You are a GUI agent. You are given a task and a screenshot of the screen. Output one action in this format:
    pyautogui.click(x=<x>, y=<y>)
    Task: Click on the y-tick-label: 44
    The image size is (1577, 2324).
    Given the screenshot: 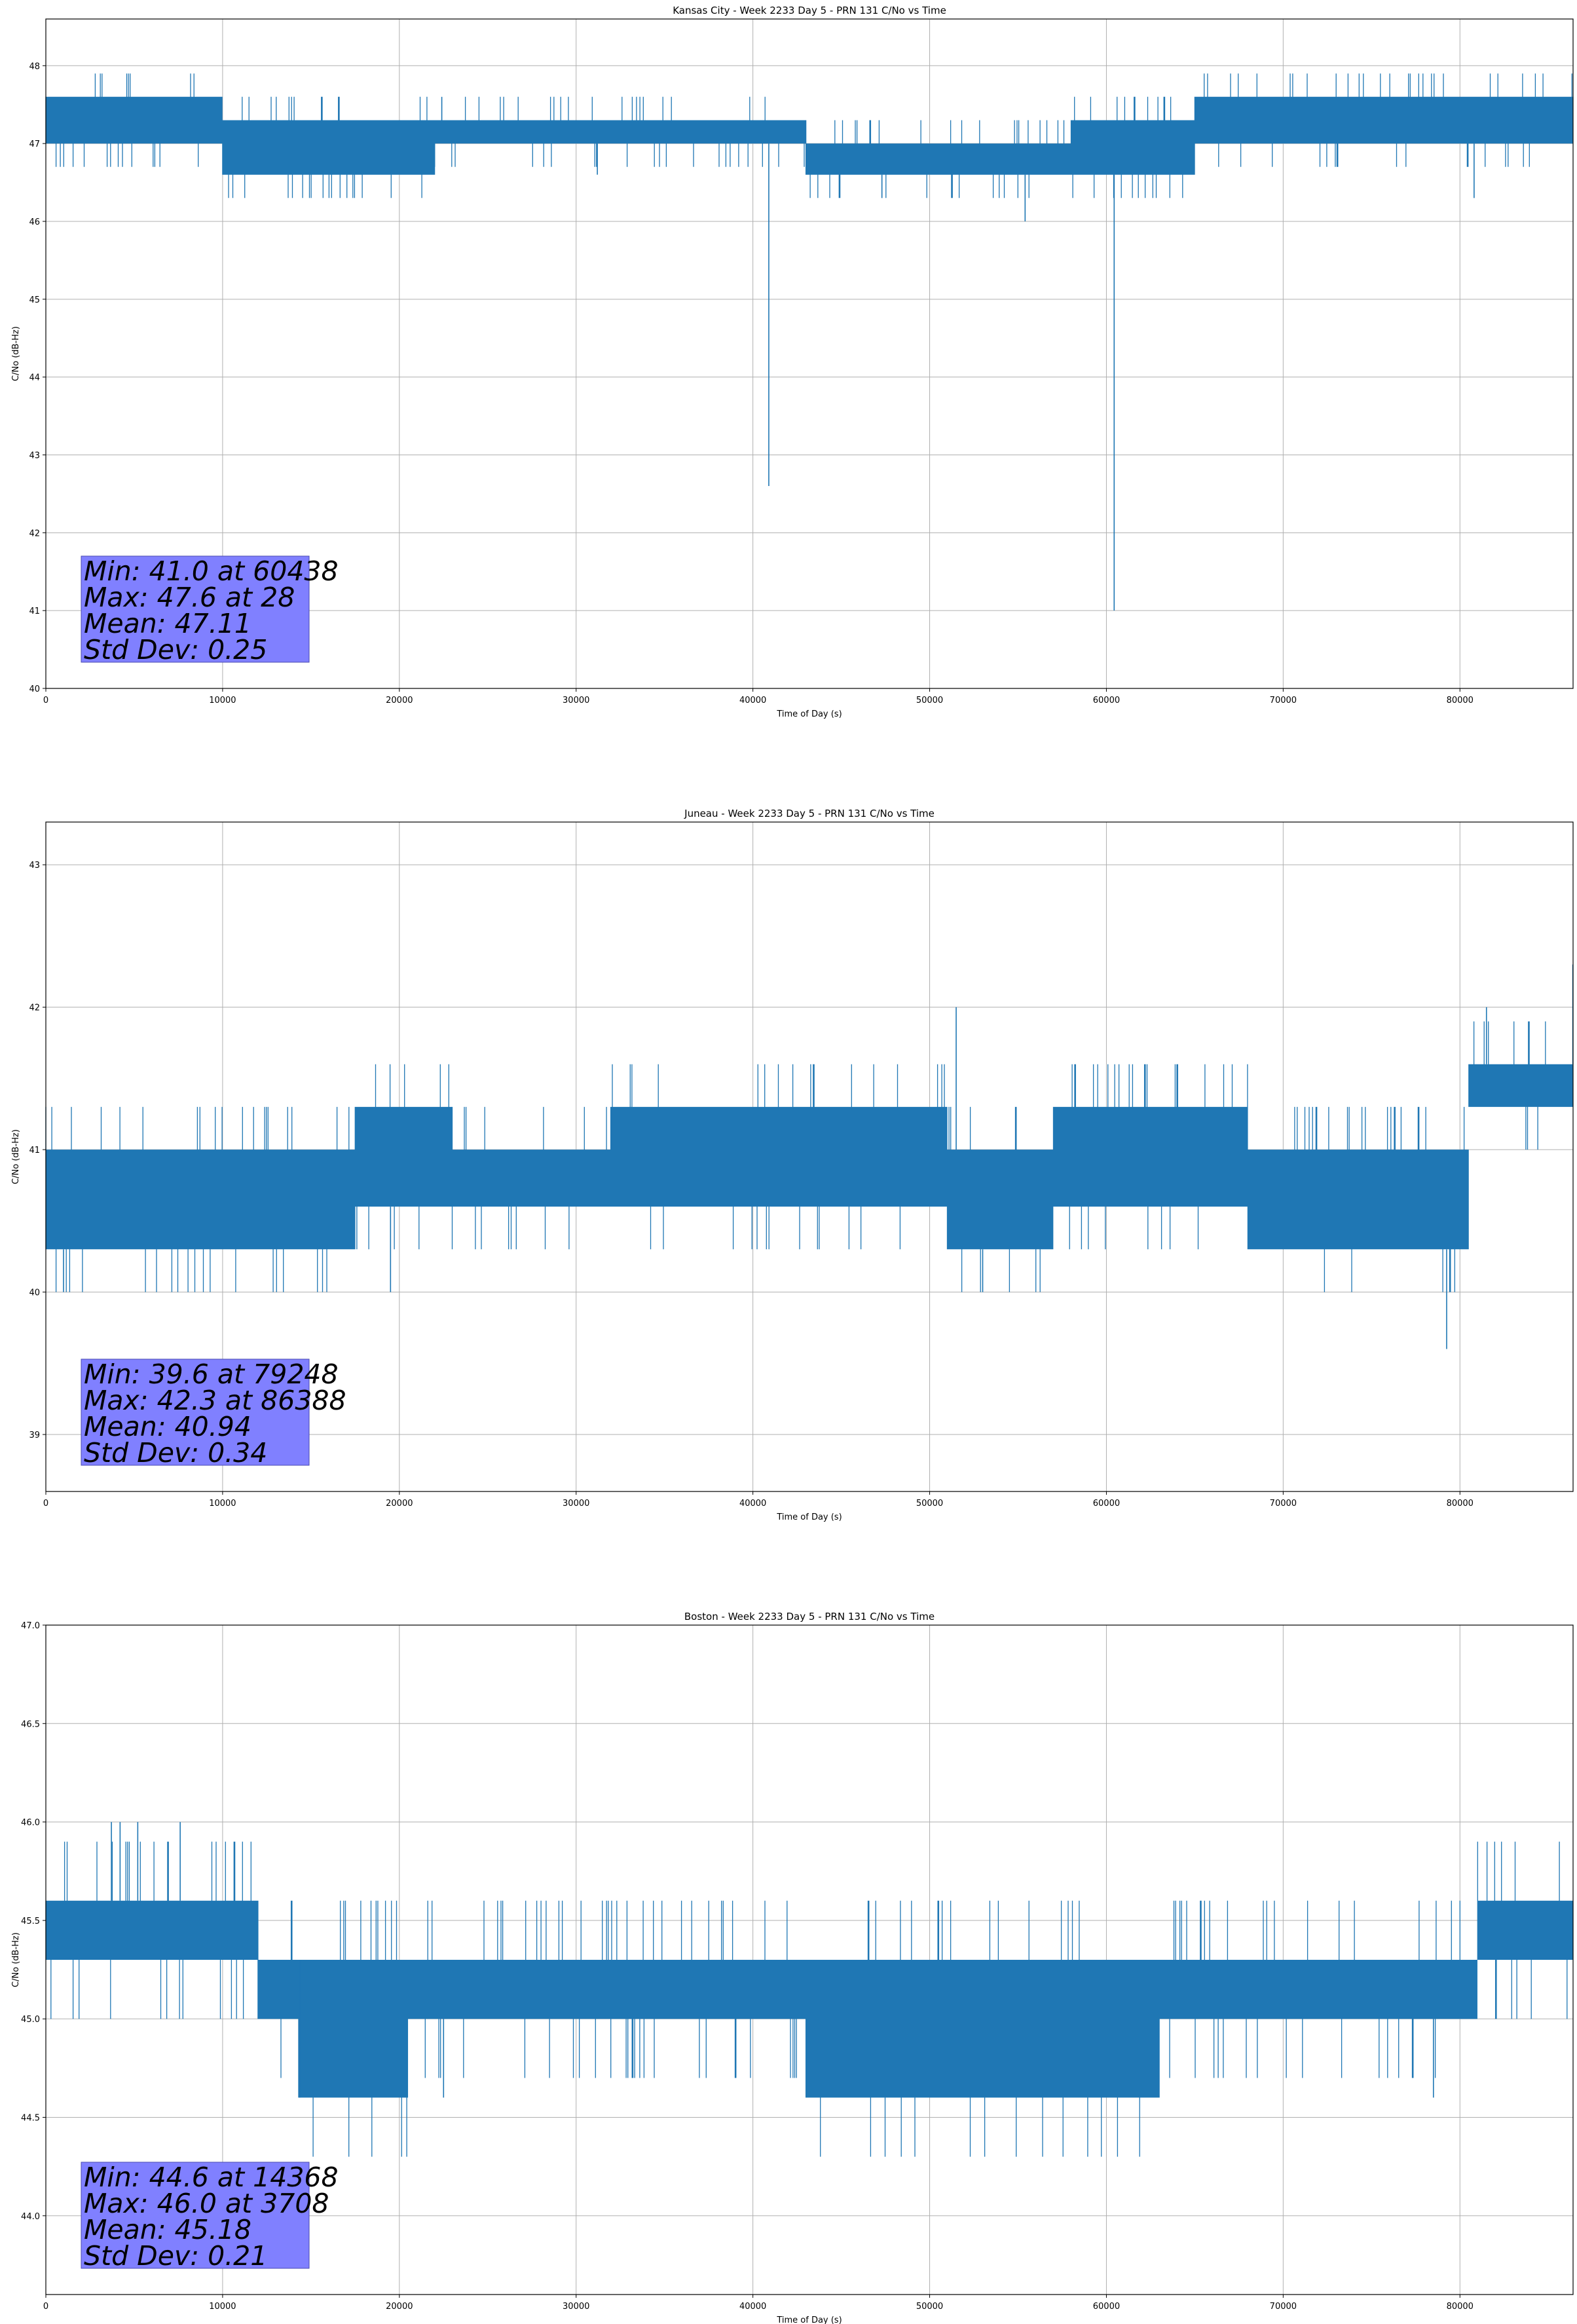 What is the action you would take?
    pyautogui.click(x=34, y=378)
    